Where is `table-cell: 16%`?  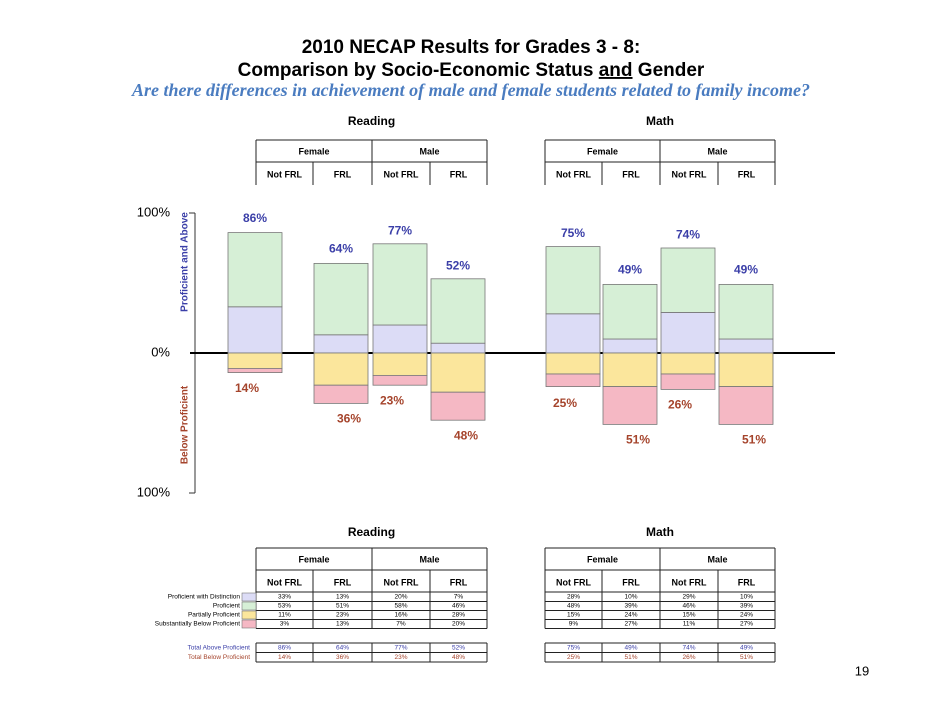 table-cell: 16% is located at coordinates (400, 615).